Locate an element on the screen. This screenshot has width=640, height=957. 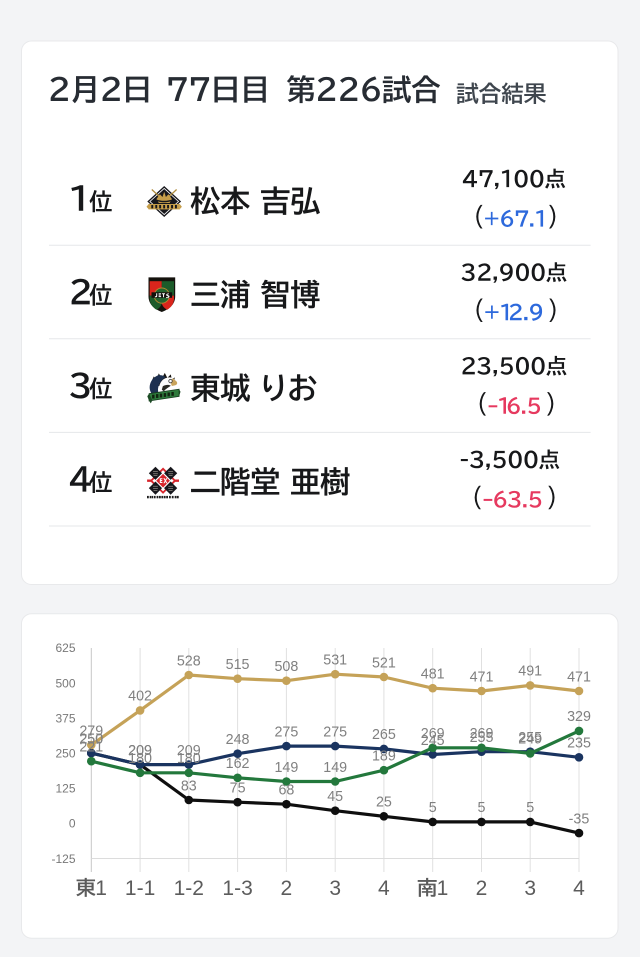
svg-text: 45 is located at coordinates (335, 797).